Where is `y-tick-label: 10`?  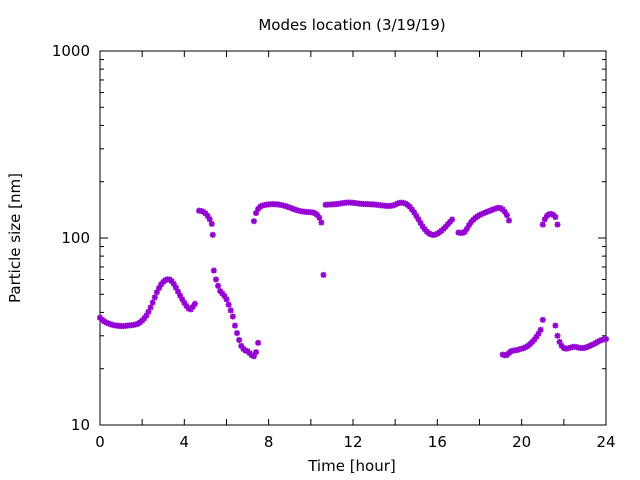
y-tick-label: 10 is located at coordinates (80, 425).